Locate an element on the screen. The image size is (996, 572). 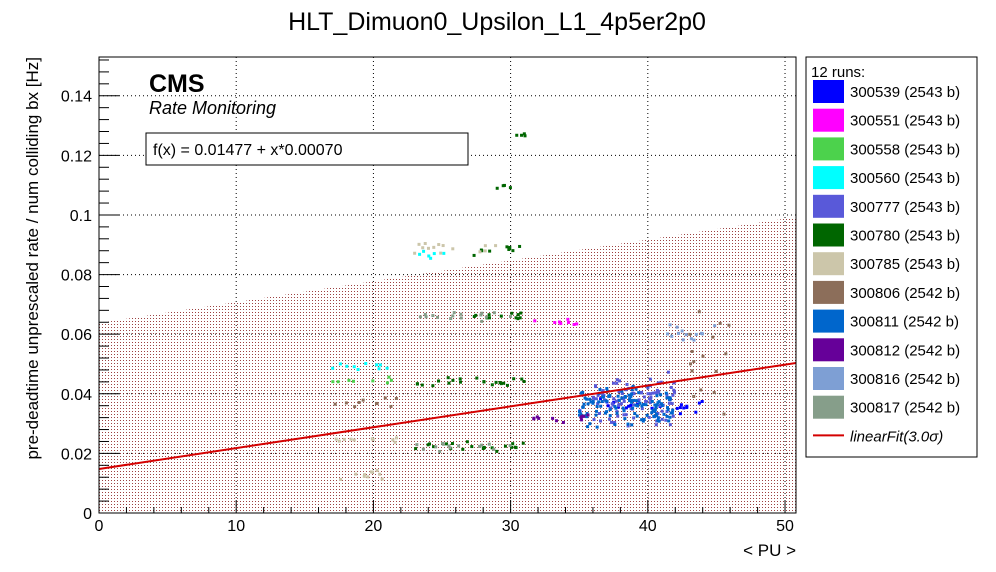
y-tick-label: 0 is located at coordinates (87, 514).